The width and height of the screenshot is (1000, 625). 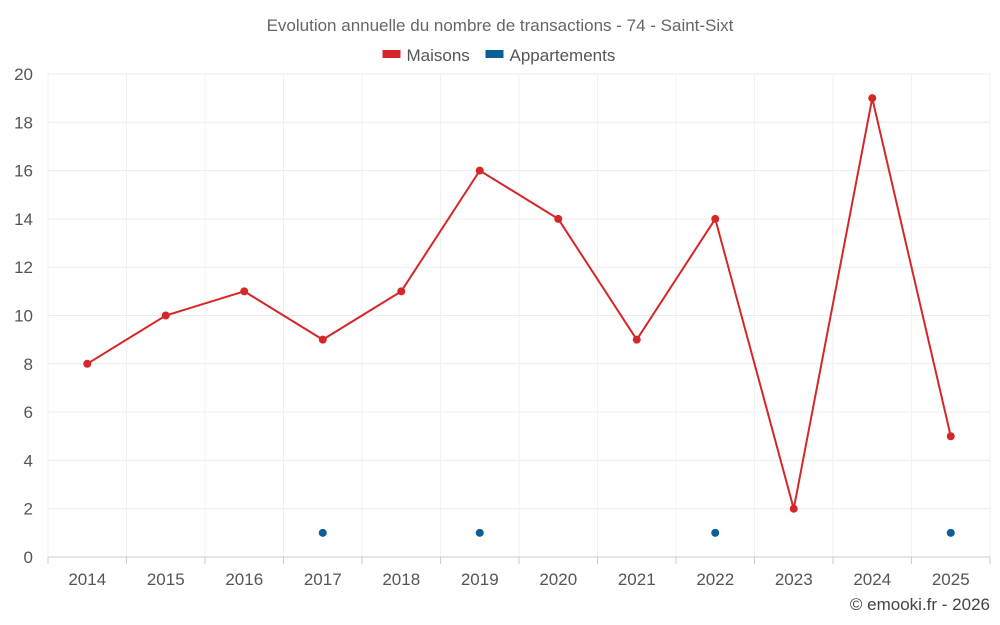 What do you see at coordinates (322, 532) in the screenshot?
I see `data-point-appartements-2017` at bounding box center [322, 532].